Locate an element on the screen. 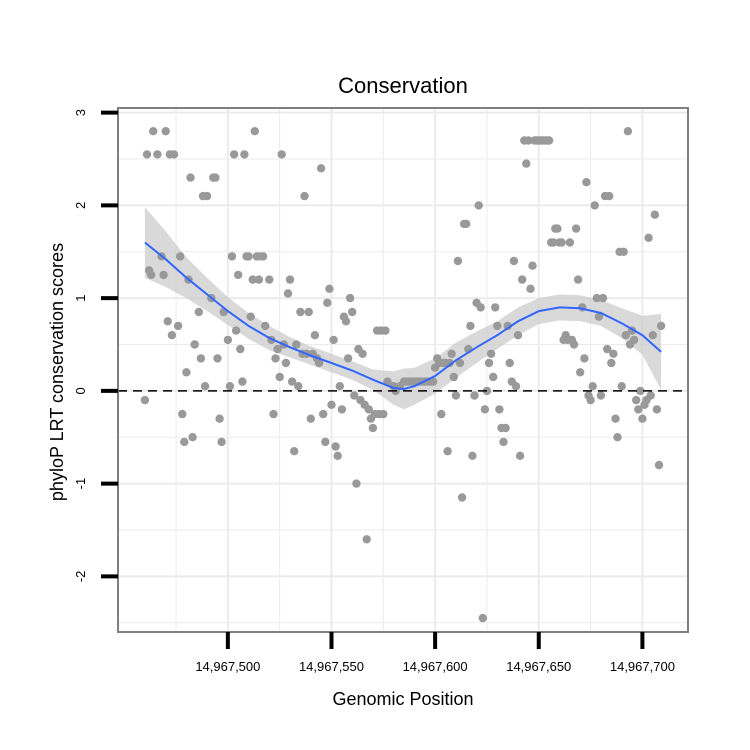  y-tick-label: 0 is located at coordinates (80, 390).